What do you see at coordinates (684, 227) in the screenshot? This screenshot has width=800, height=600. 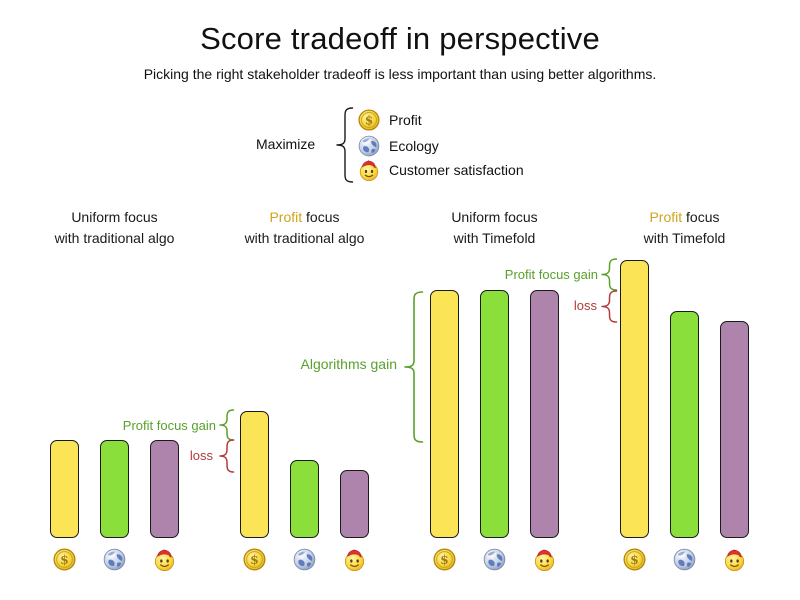 I see `group-header: Profit focus with Timefold` at bounding box center [684, 227].